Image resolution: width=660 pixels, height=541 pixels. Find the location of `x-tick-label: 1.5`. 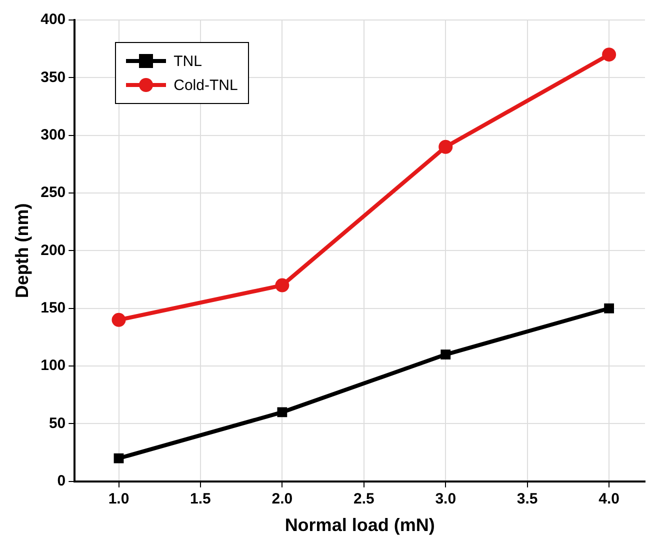

x-tick-label: 1.5 is located at coordinates (200, 499).